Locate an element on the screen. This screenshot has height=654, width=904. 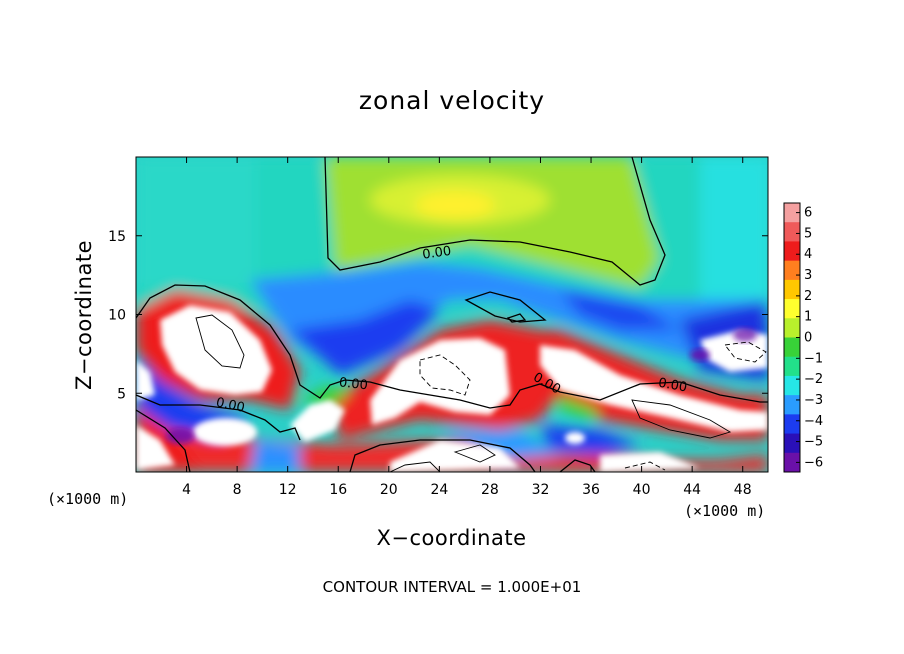
x-tick-label: 12 is located at coordinates (288, 490).